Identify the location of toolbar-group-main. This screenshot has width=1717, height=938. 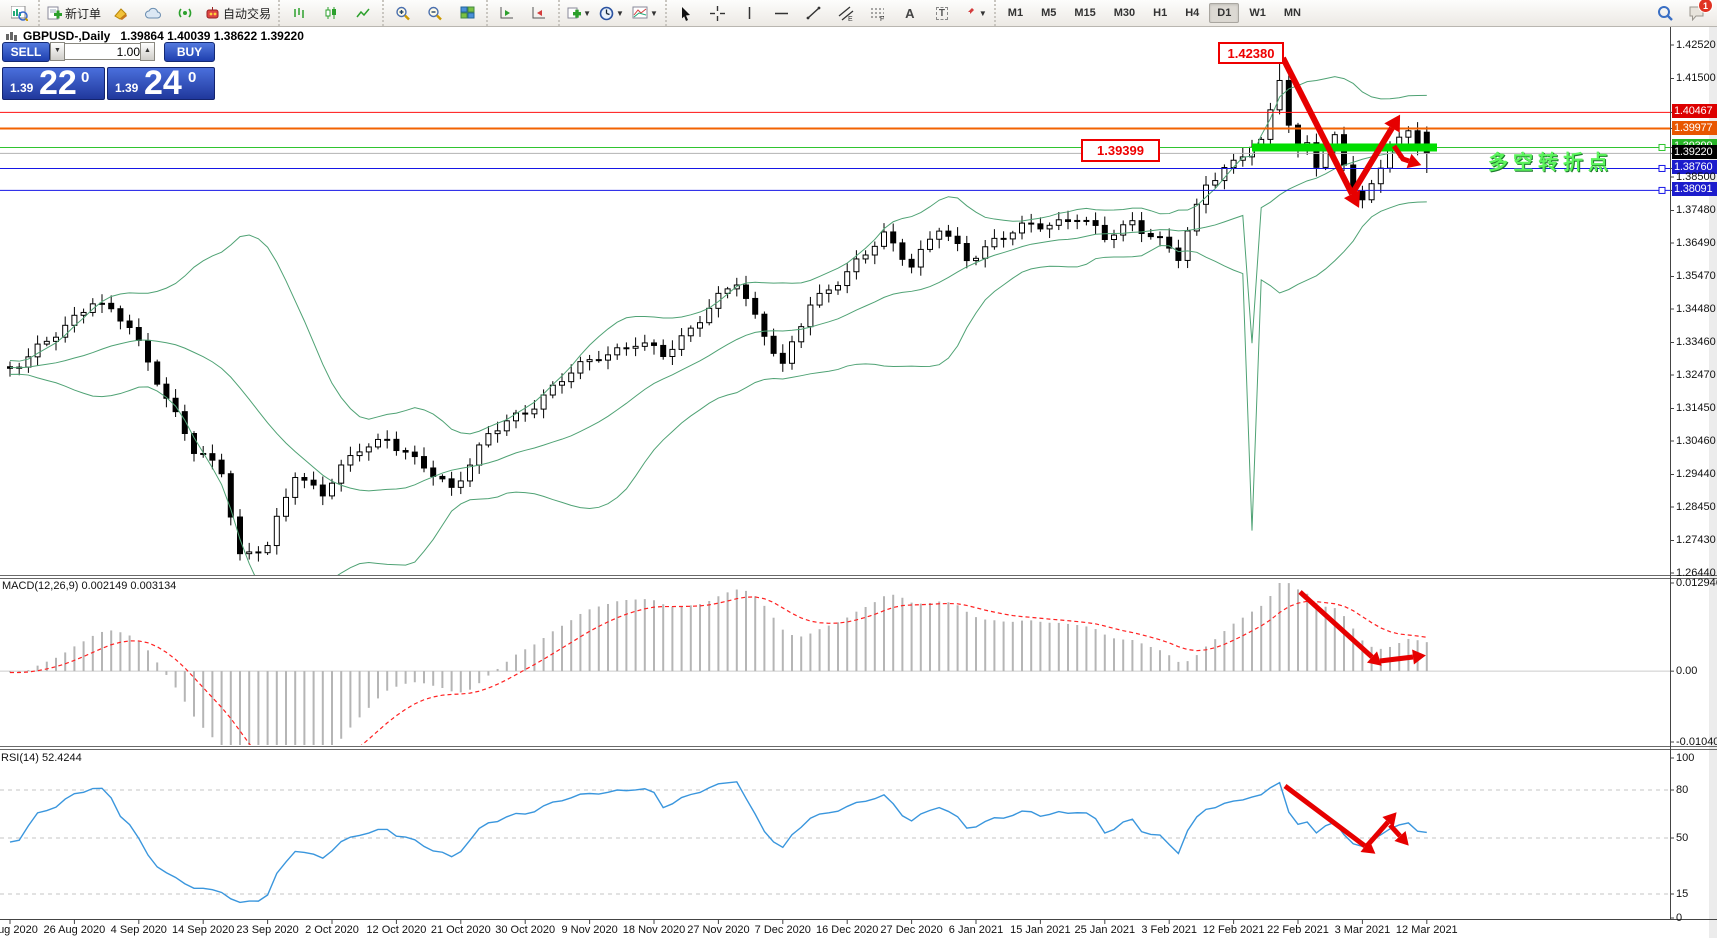
(19, 13).